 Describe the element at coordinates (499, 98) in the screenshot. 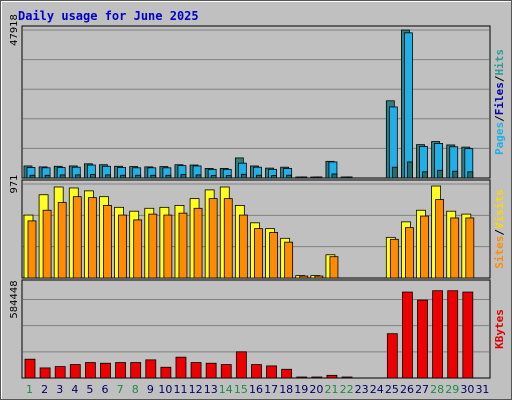

I see `legend-item: Files` at that location.